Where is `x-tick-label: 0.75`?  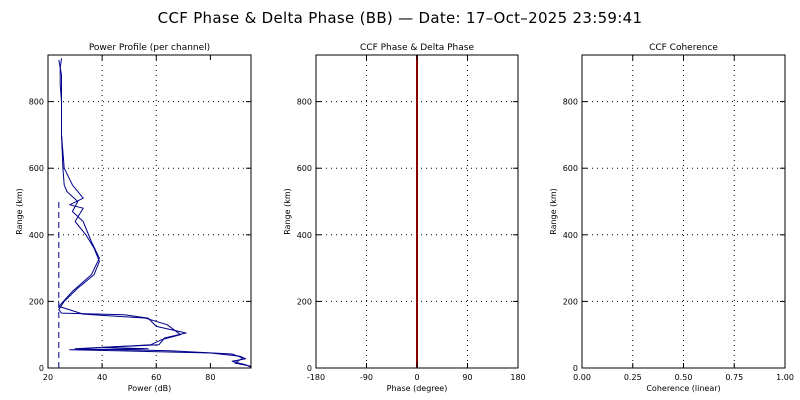
x-tick-label: 0.75 is located at coordinates (734, 377).